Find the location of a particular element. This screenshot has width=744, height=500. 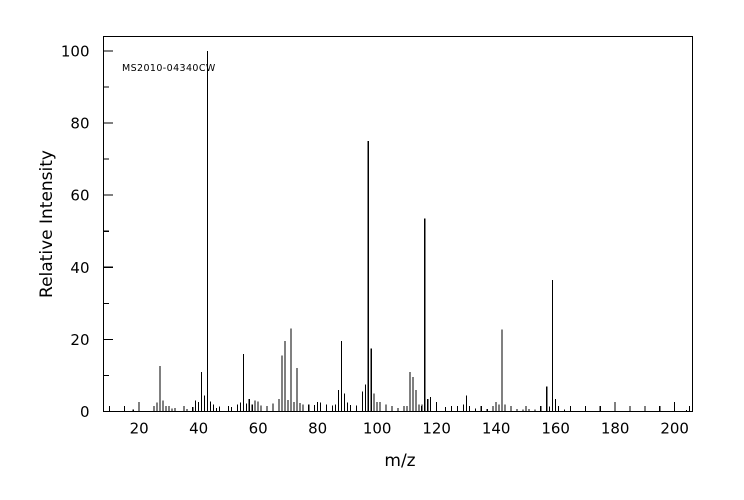

x-tick-label: 100 is located at coordinates (377, 429).